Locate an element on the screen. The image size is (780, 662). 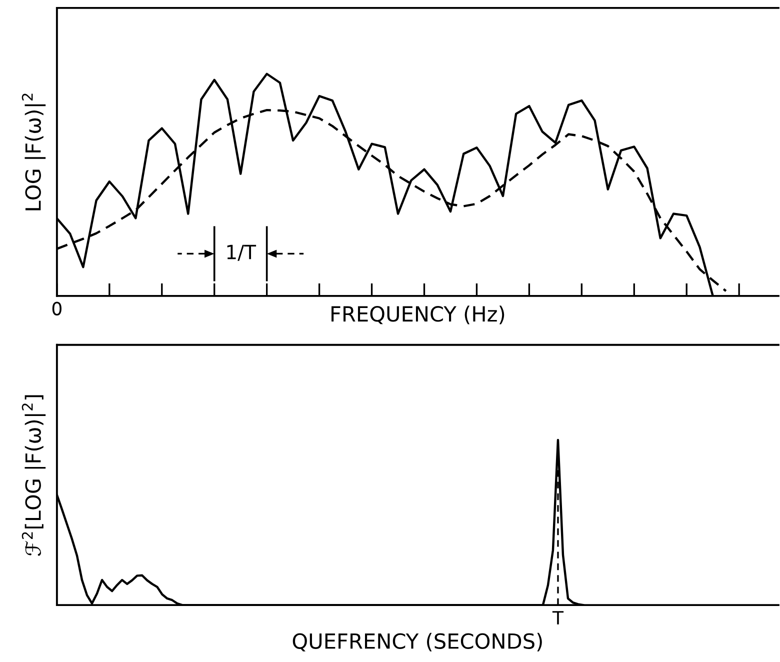
x-axis-title: QUEFRENCY (SECONDS) is located at coordinates (417, 642).